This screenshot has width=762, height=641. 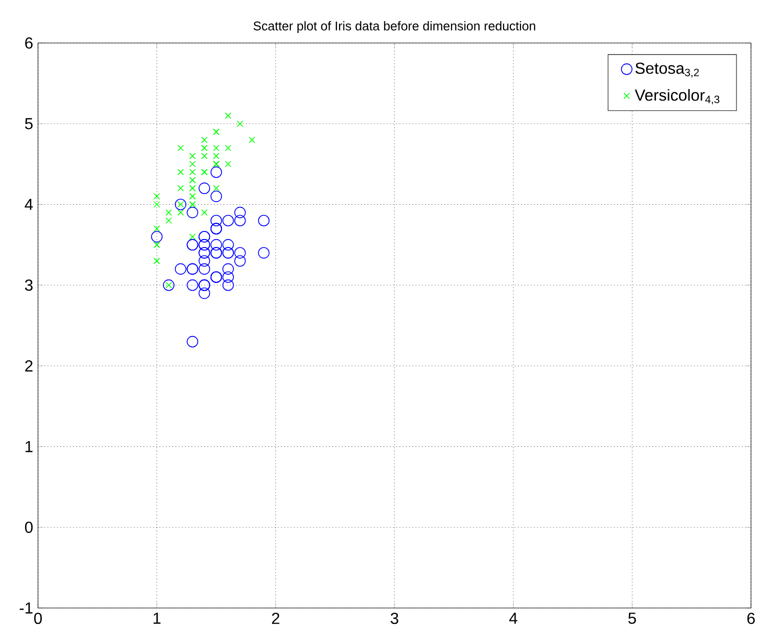 What do you see at coordinates (632, 618) in the screenshot?
I see `x-tick-label: 5` at bounding box center [632, 618].